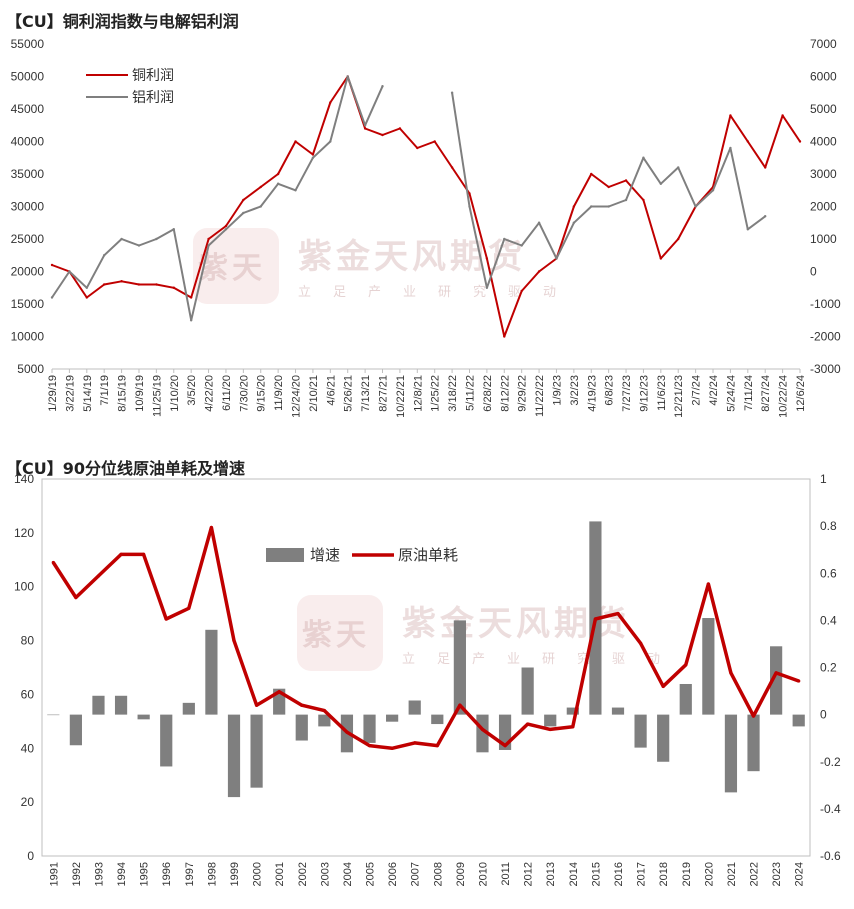  What do you see at coordinates (825, 304) in the screenshot?
I see `chart1-y-right-tick: -1000` at bounding box center [825, 304].